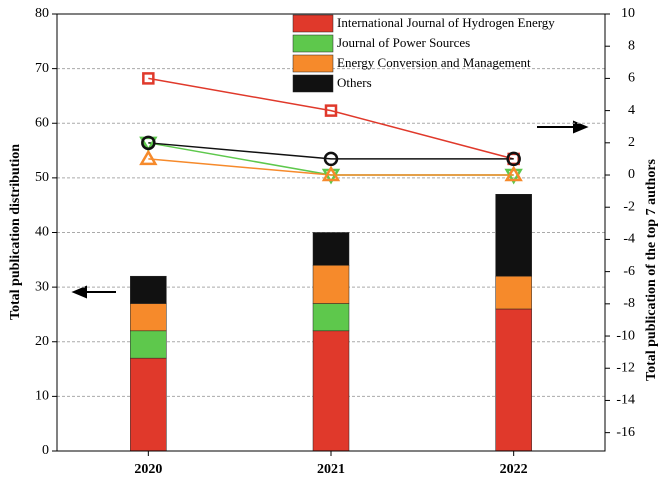 The image size is (660, 481). Describe the element at coordinates (42, 122) in the screenshot. I see `y-tick-label: 60` at that location.